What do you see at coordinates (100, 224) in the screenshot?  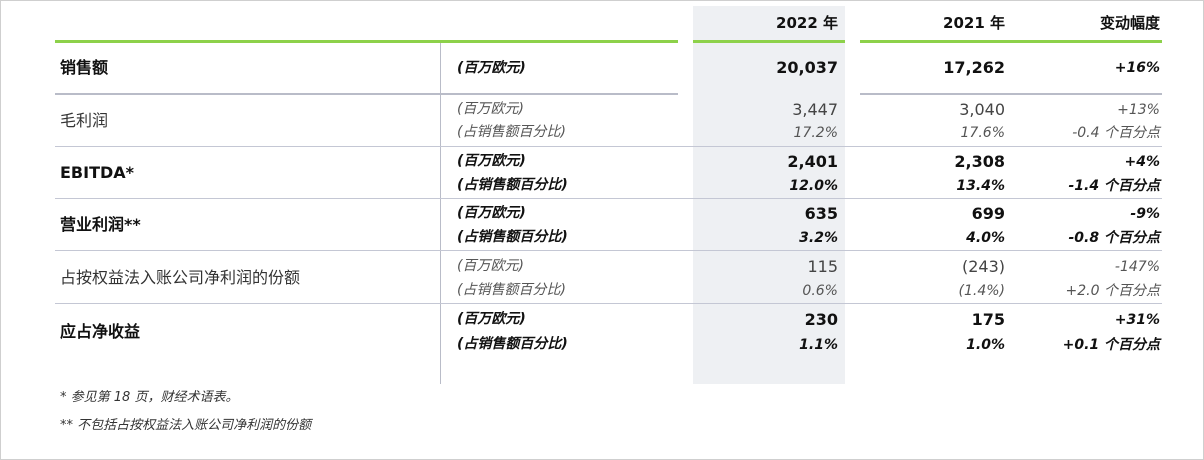 I see `row-label-operating-profit: 营业利润**` at bounding box center [100, 224].